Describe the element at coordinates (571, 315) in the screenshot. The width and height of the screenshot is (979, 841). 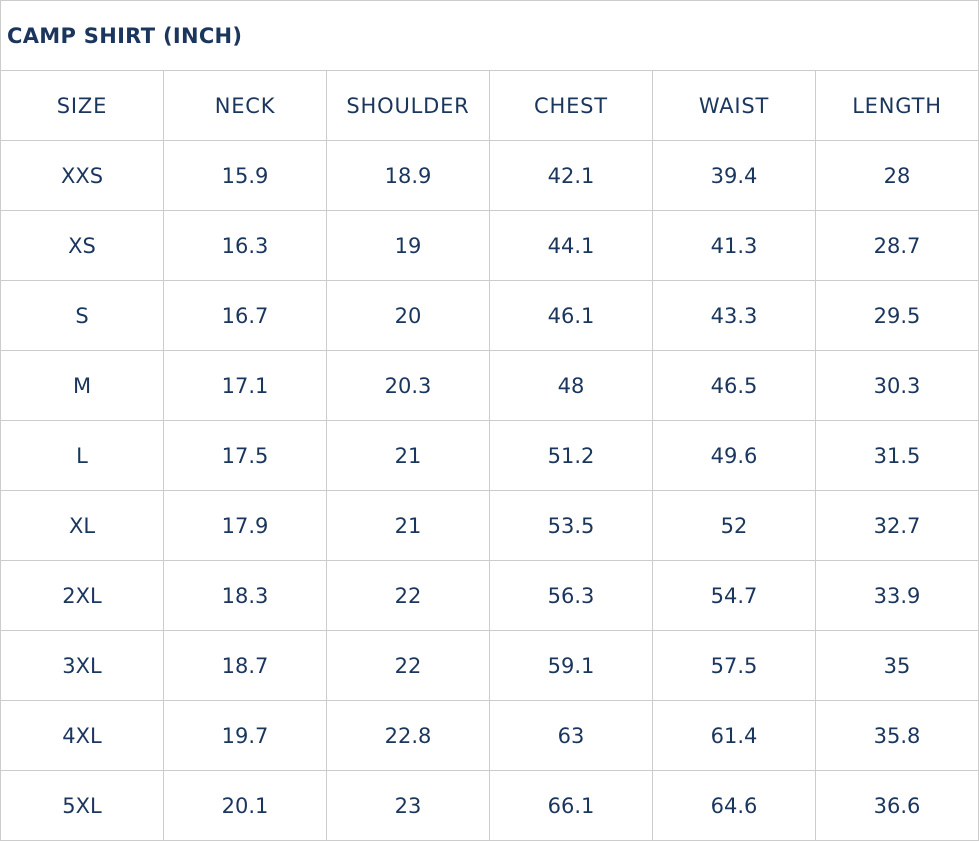
I see `cell-chest: 46.1` at that location.